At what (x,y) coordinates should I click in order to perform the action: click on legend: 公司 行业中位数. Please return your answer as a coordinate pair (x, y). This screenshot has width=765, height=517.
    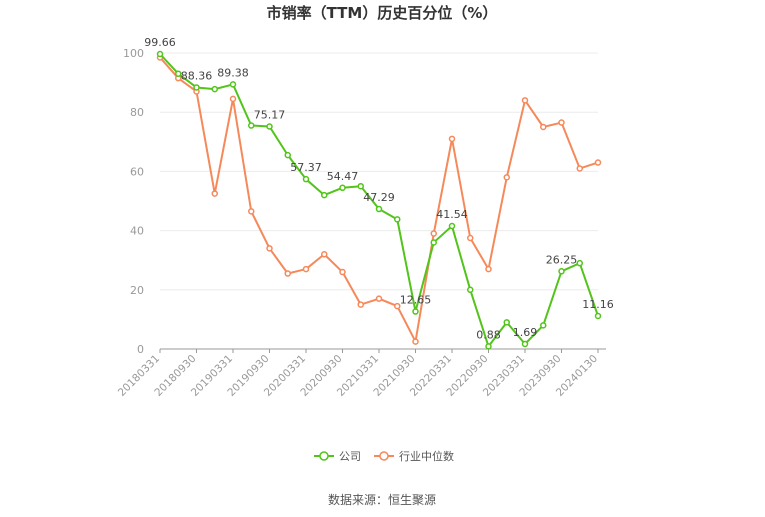
    Looking at the image, I should click on (384, 456).